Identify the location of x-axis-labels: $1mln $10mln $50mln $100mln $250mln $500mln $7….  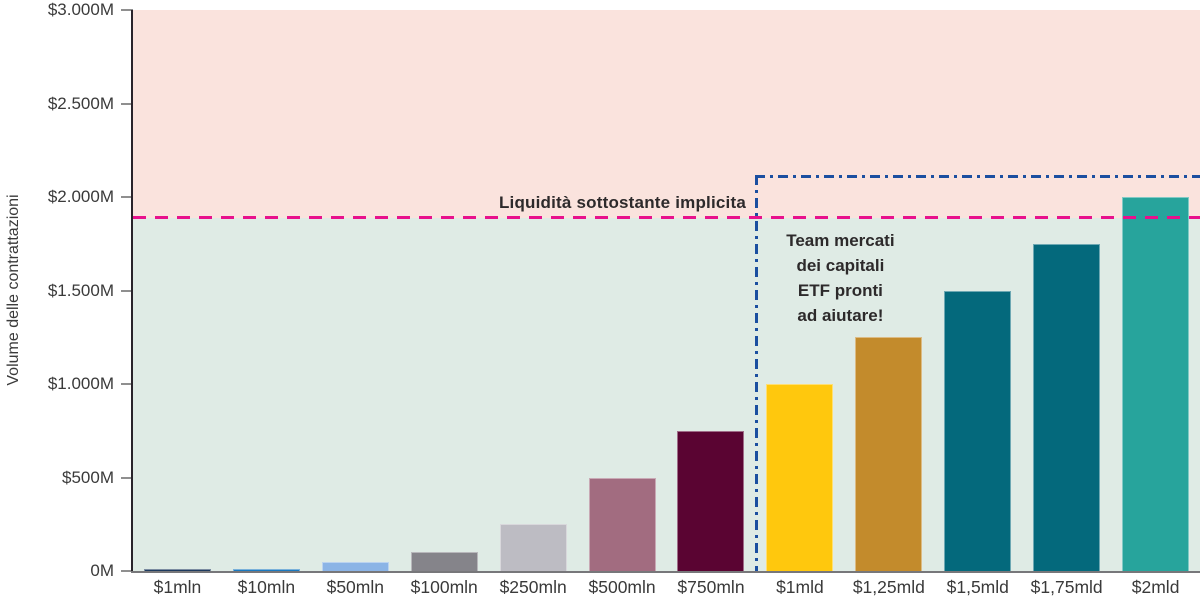
(666, 587).